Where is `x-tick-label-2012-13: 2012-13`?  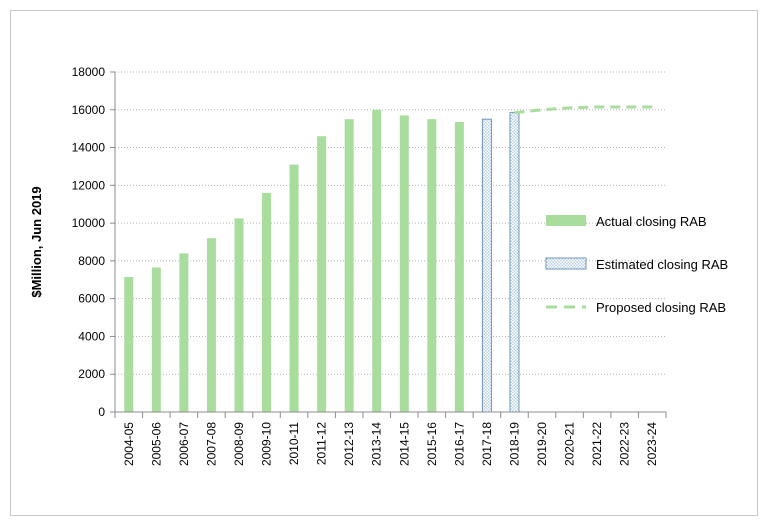 x-tick-label-2012-13: 2012-13 is located at coordinates (349, 444).